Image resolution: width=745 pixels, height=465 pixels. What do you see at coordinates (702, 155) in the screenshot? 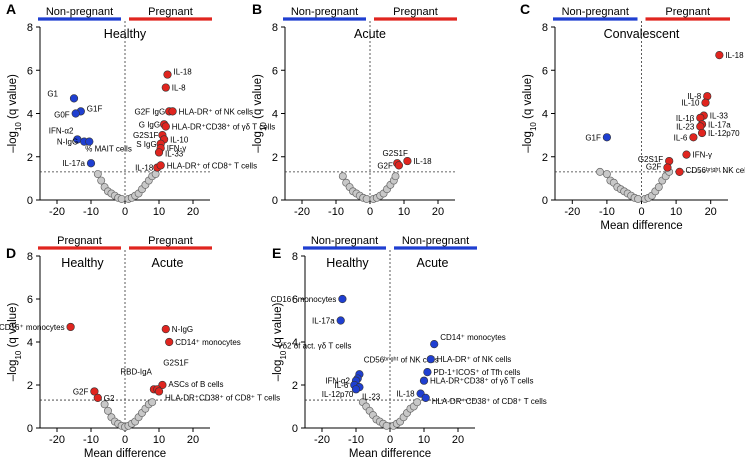
I see `point-label: IFN-γ` at bounding box center [702, 155].